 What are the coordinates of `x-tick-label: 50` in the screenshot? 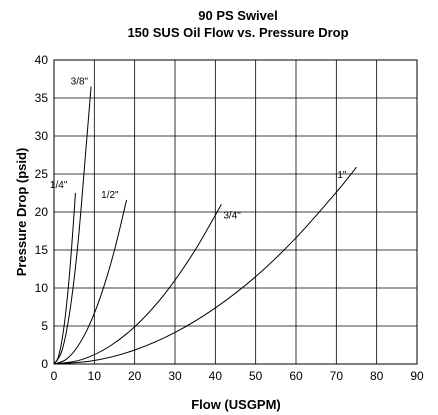 It's located at (256, 376).